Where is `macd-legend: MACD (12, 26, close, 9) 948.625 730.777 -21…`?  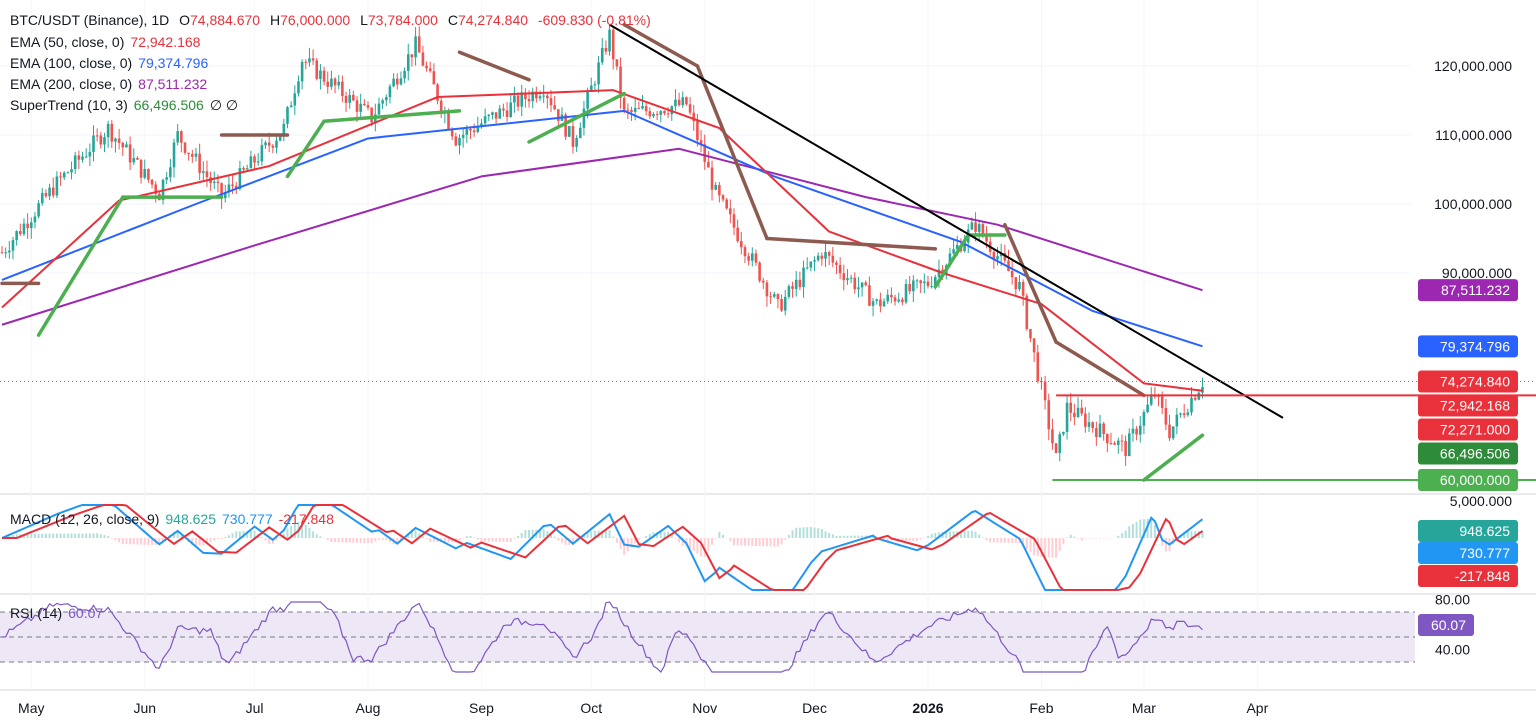 macd-legend: MACD (12, 26, close, 9) 948.625 730.777 -21… is located at coordinates (175, 519).